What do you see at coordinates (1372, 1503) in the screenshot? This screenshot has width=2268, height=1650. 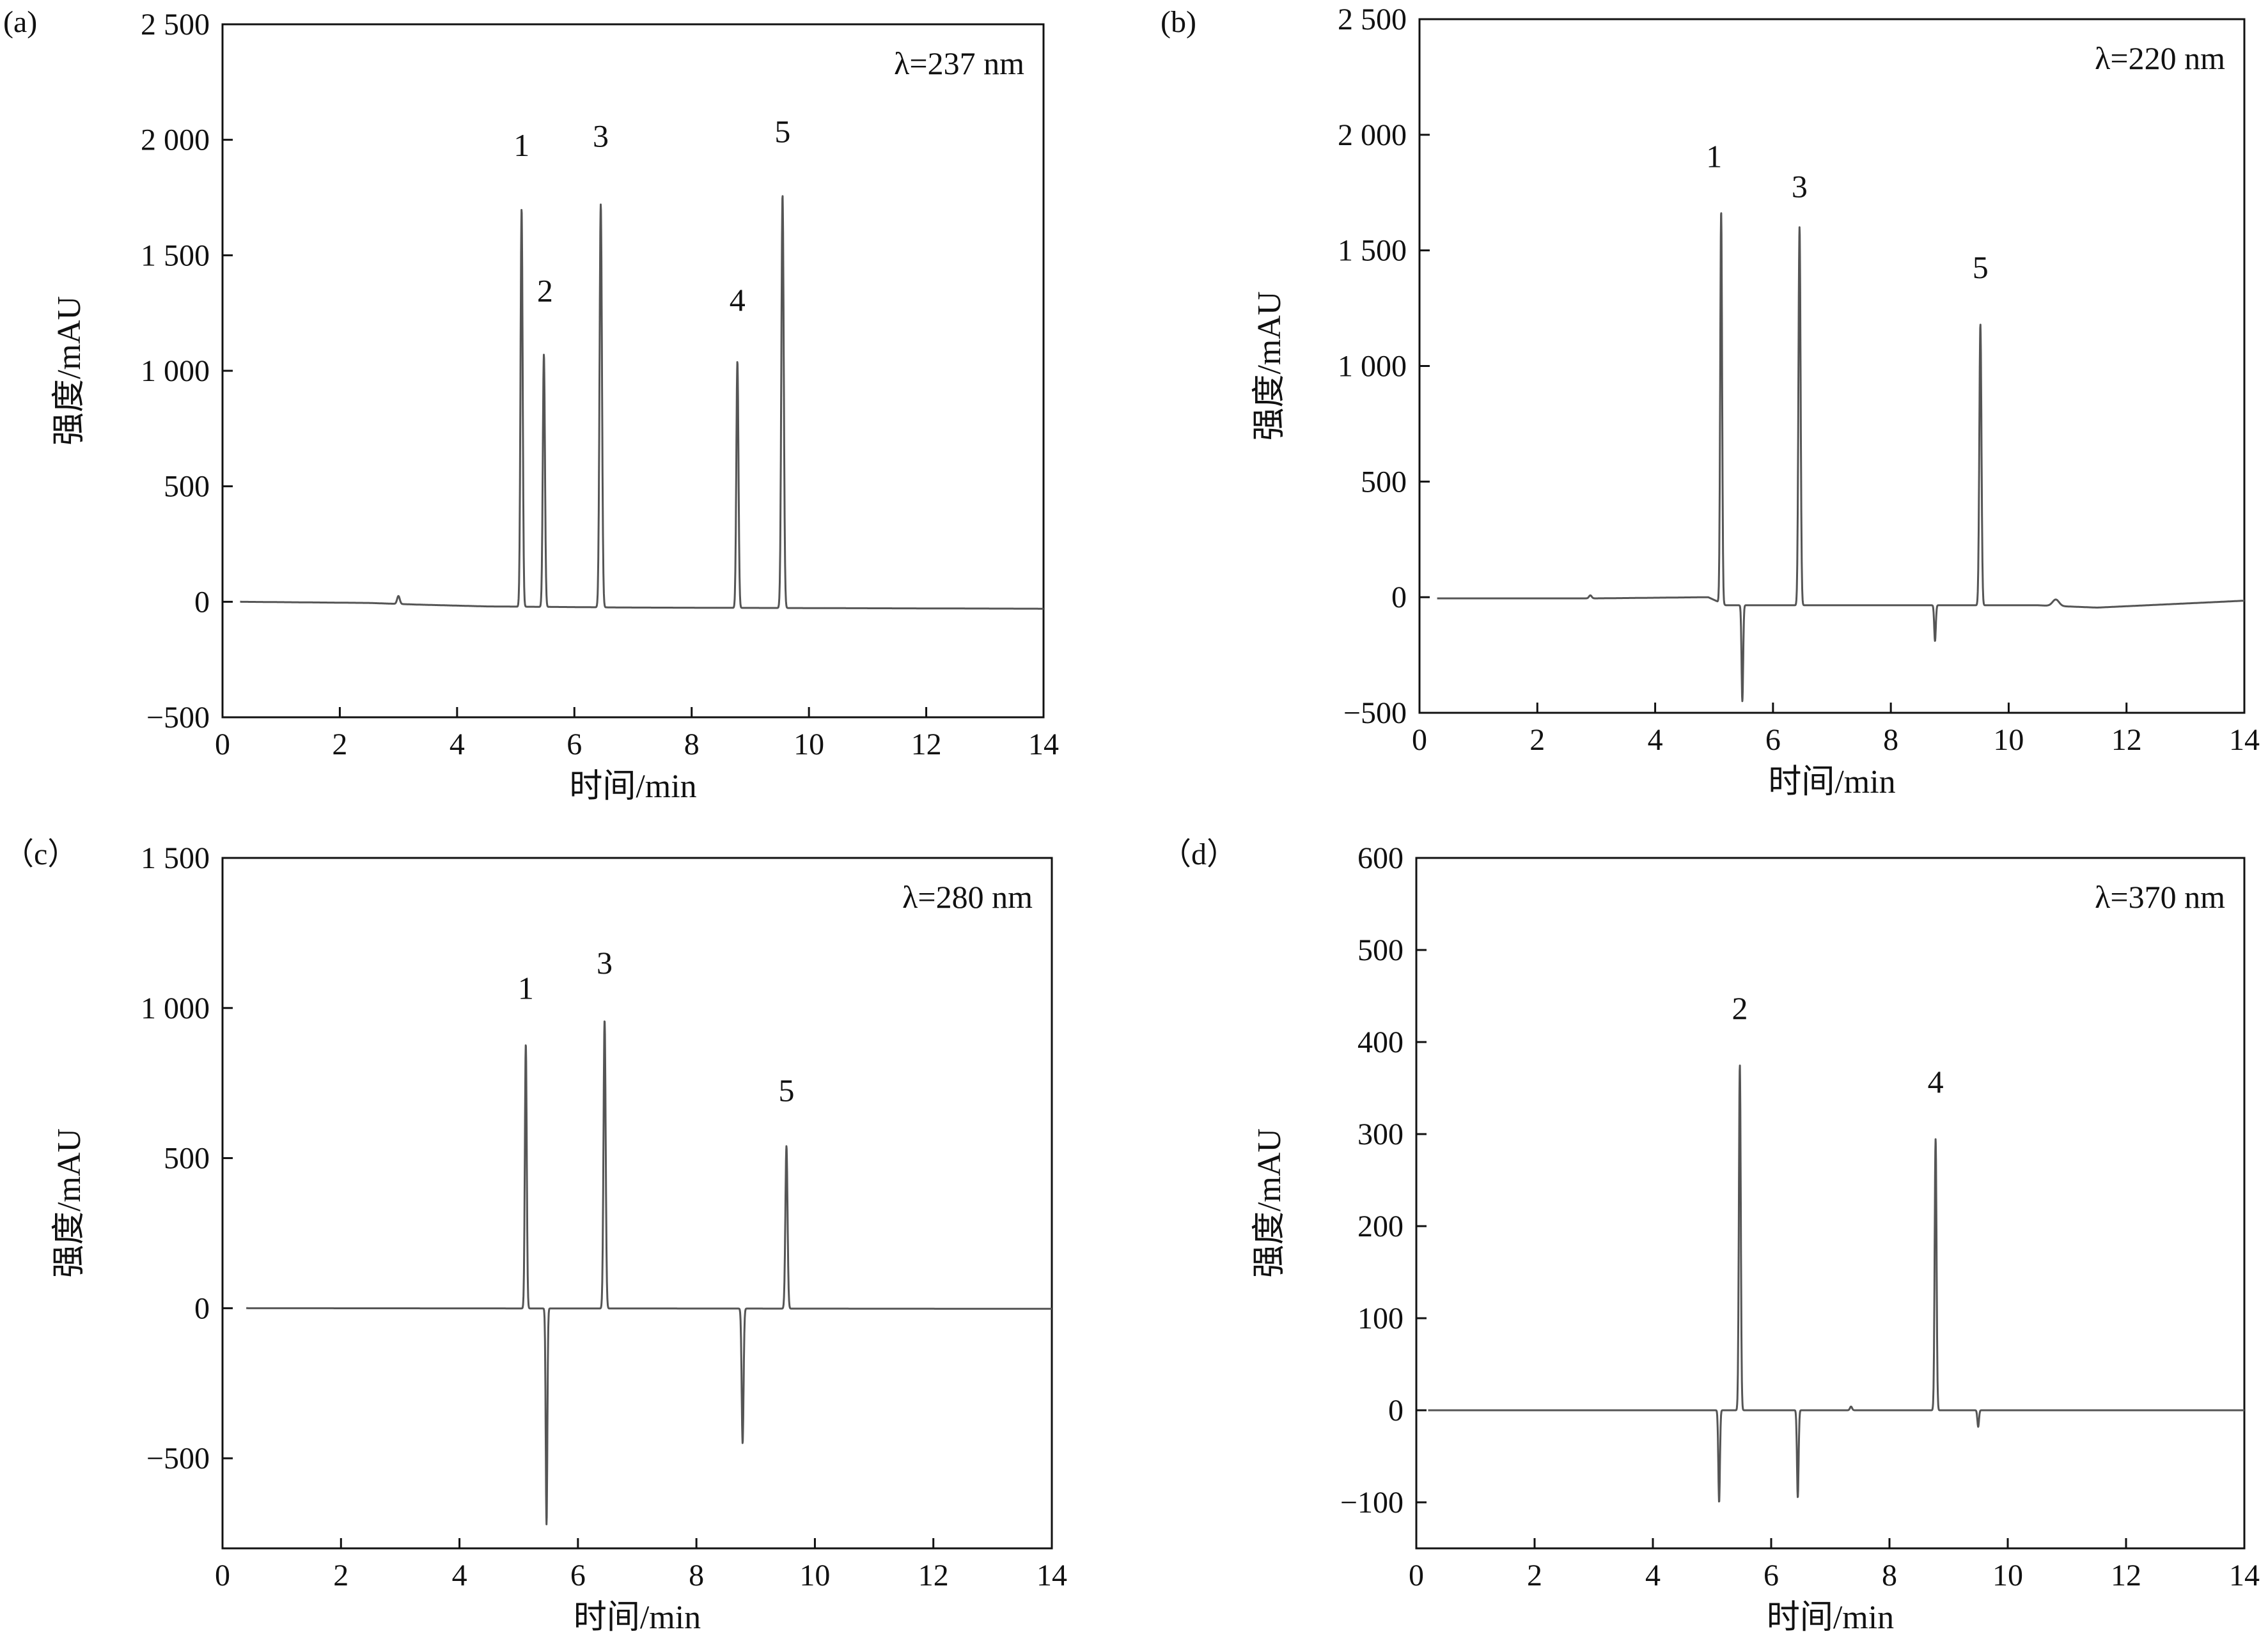 I see `y-tick-label: −100` at bounding box center [1372, 1503].